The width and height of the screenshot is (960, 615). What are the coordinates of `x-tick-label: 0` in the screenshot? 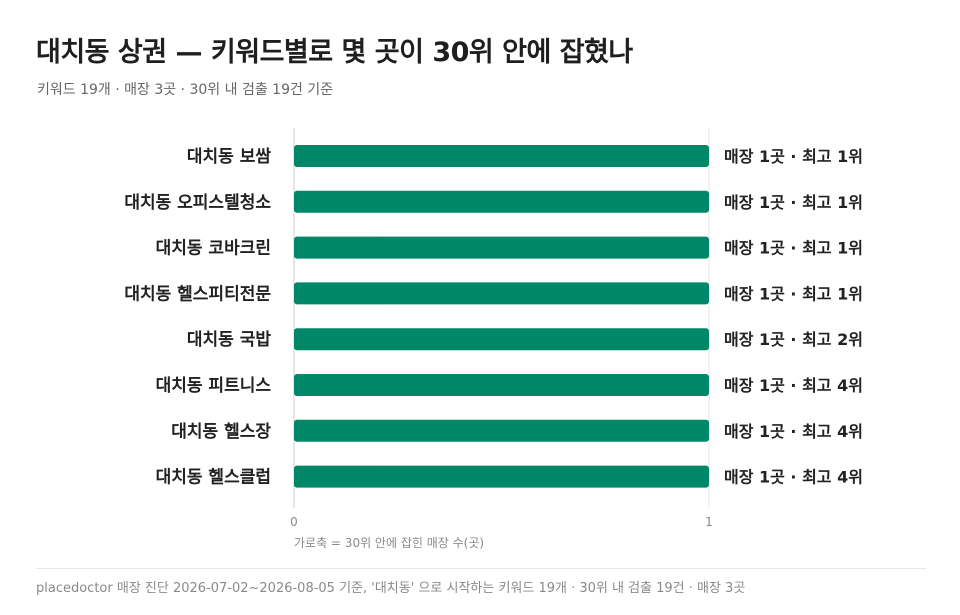 It's located at (294, 522).